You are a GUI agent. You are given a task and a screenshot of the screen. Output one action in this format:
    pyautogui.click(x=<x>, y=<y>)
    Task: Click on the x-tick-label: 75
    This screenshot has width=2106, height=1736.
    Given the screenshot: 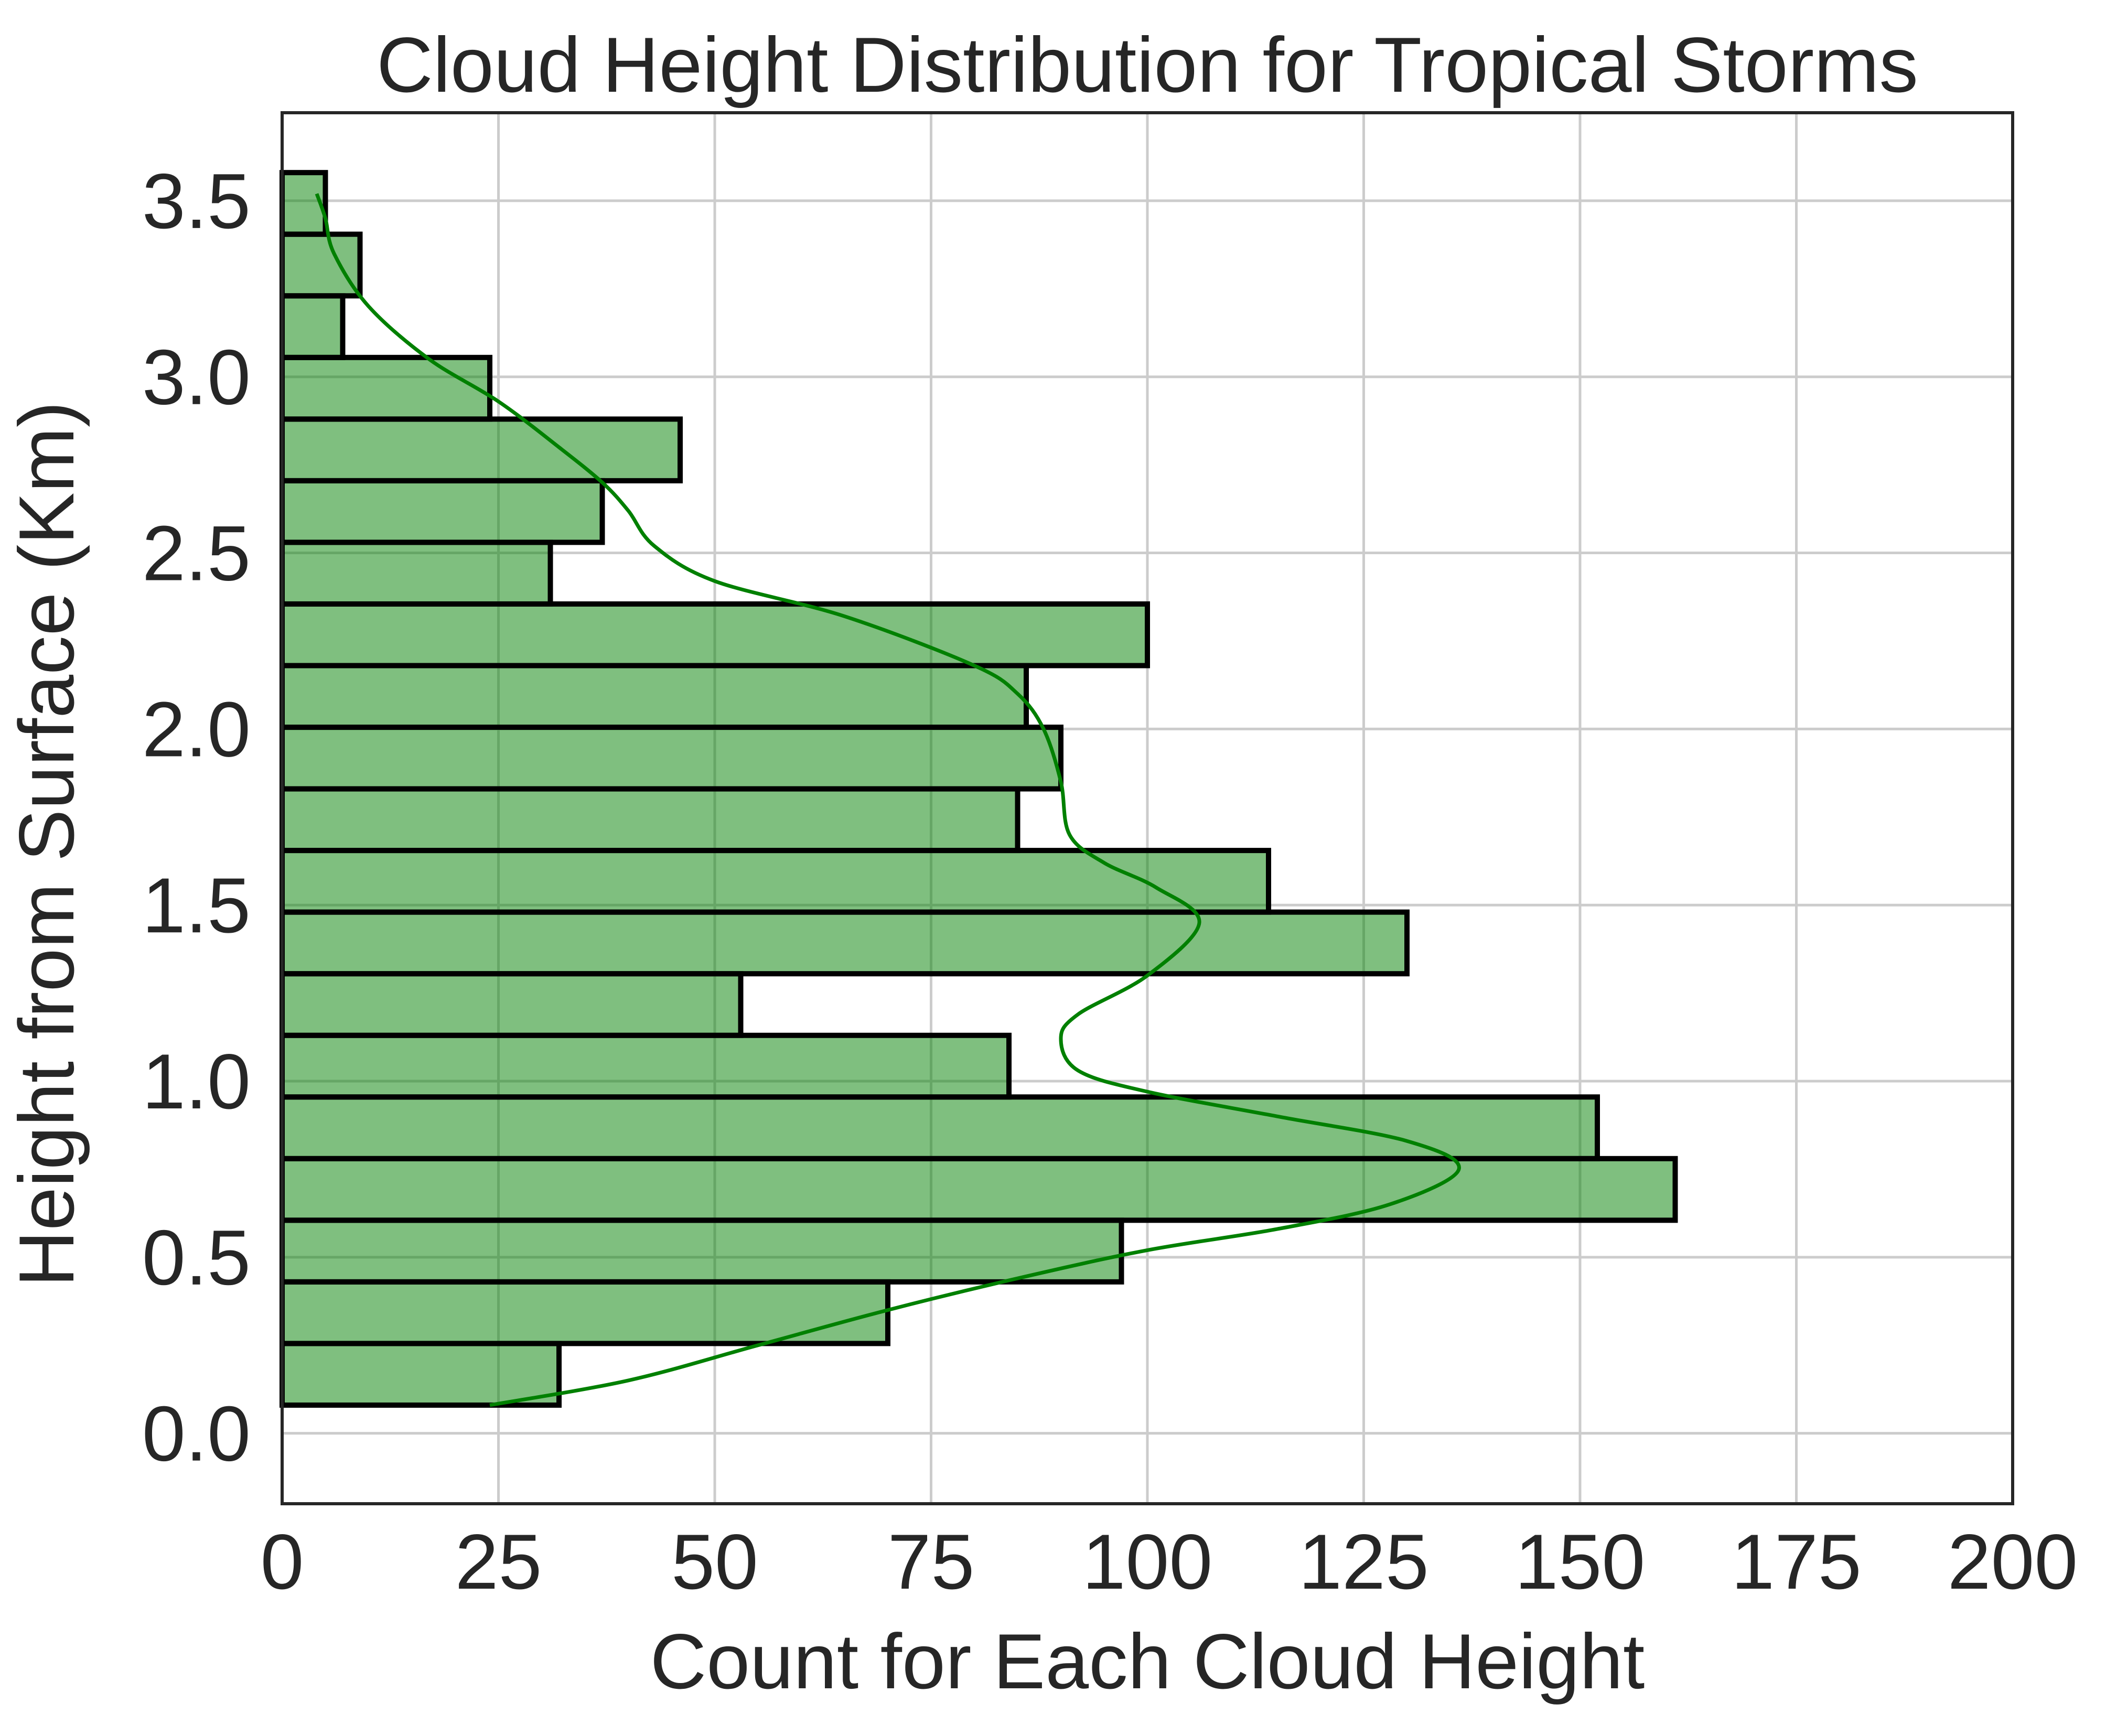 What is the action you would take?
    pyautogui.click(x=931, y=1562)
    